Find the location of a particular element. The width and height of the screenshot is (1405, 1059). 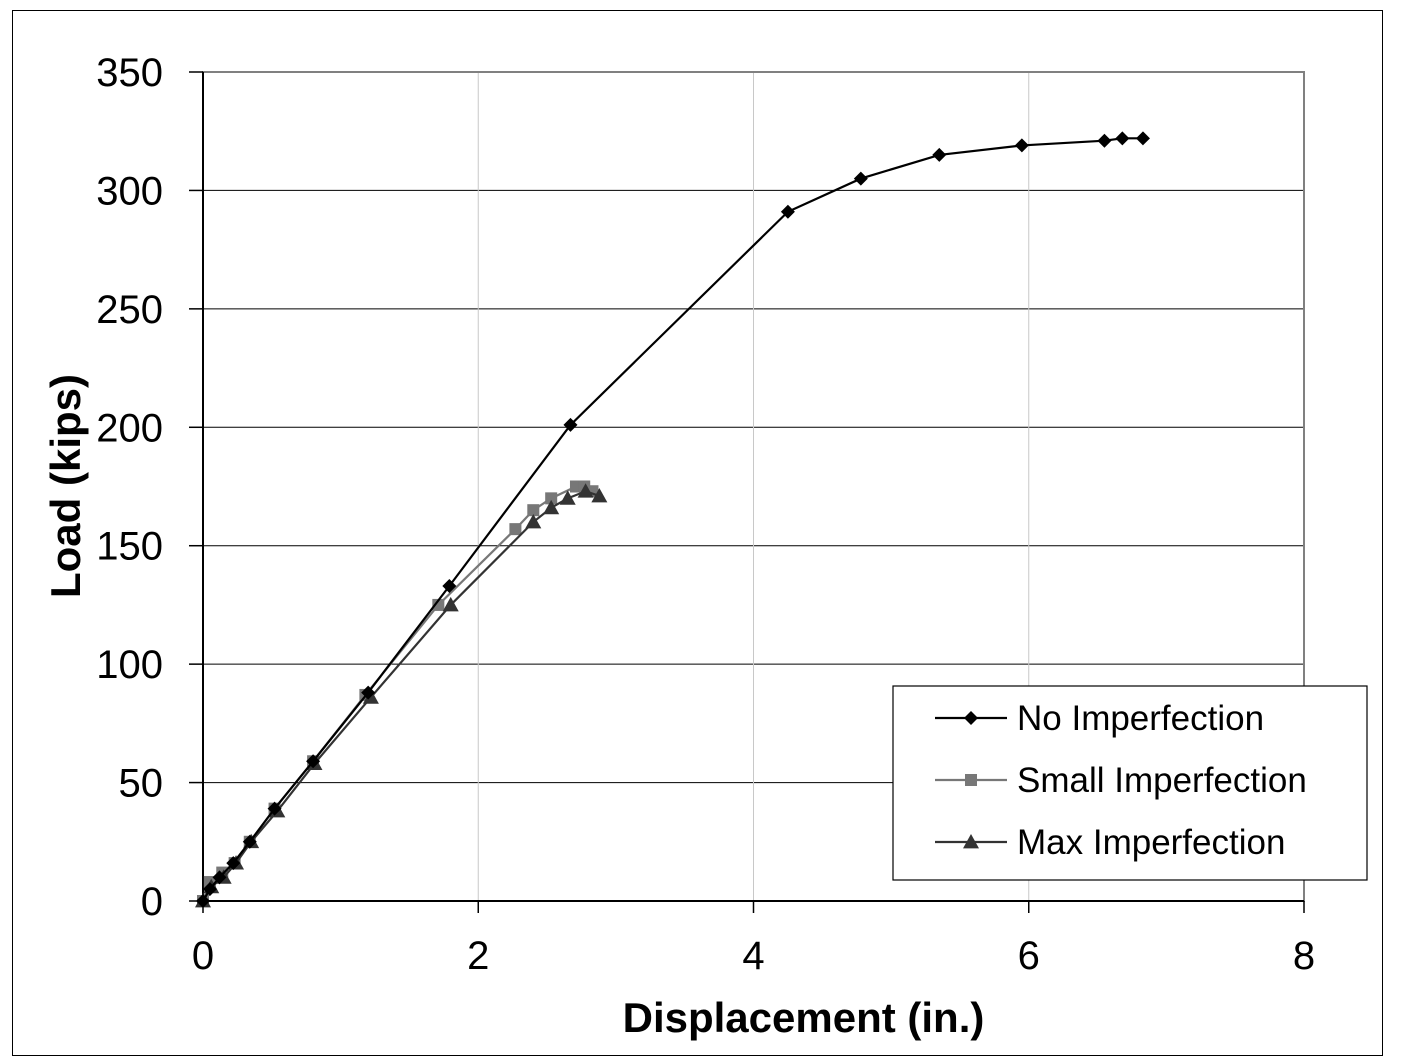

y-axis-title: Load (kips) is located at coordinates (65, 486).